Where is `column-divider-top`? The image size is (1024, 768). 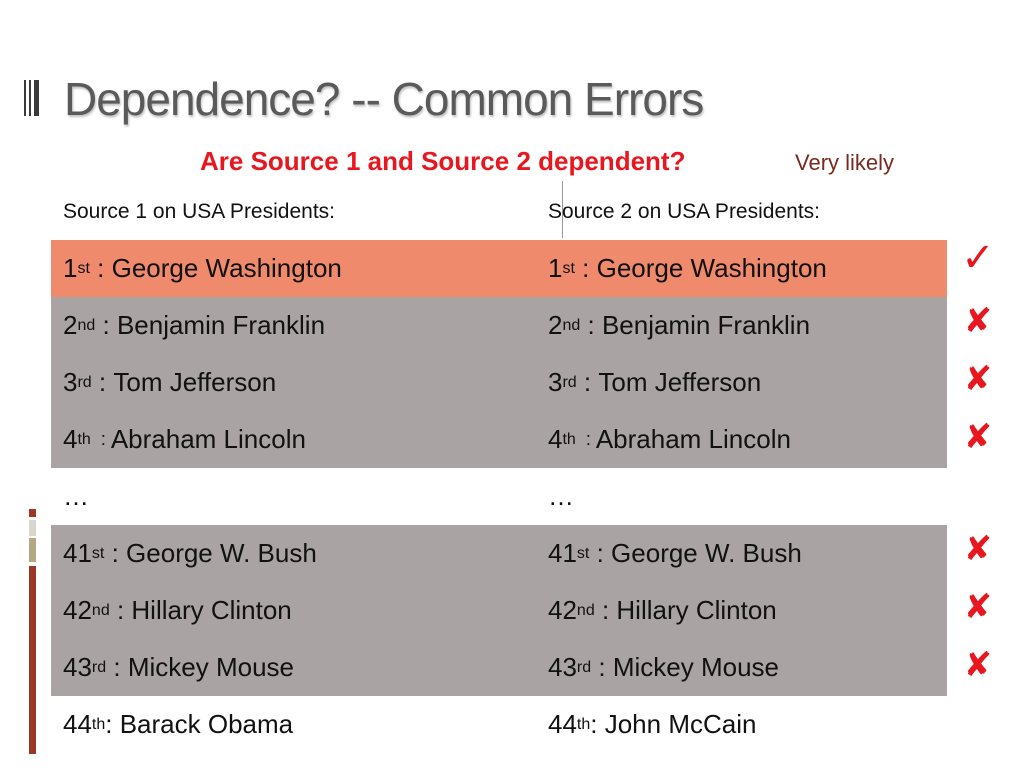
column-divider-top is located at coordinates (562, 209).